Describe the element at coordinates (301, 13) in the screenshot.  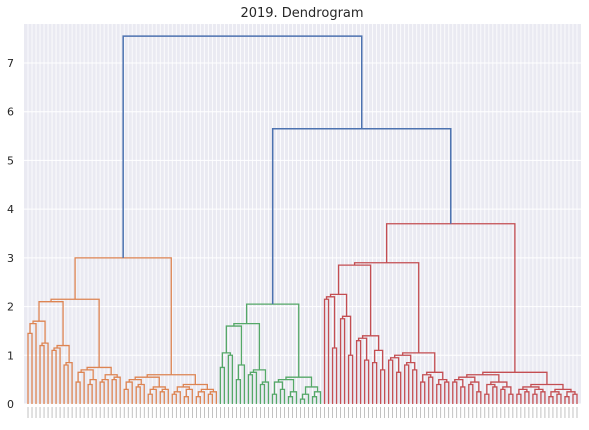
I see `chart-title: 2019. Dendrogram` at that location.